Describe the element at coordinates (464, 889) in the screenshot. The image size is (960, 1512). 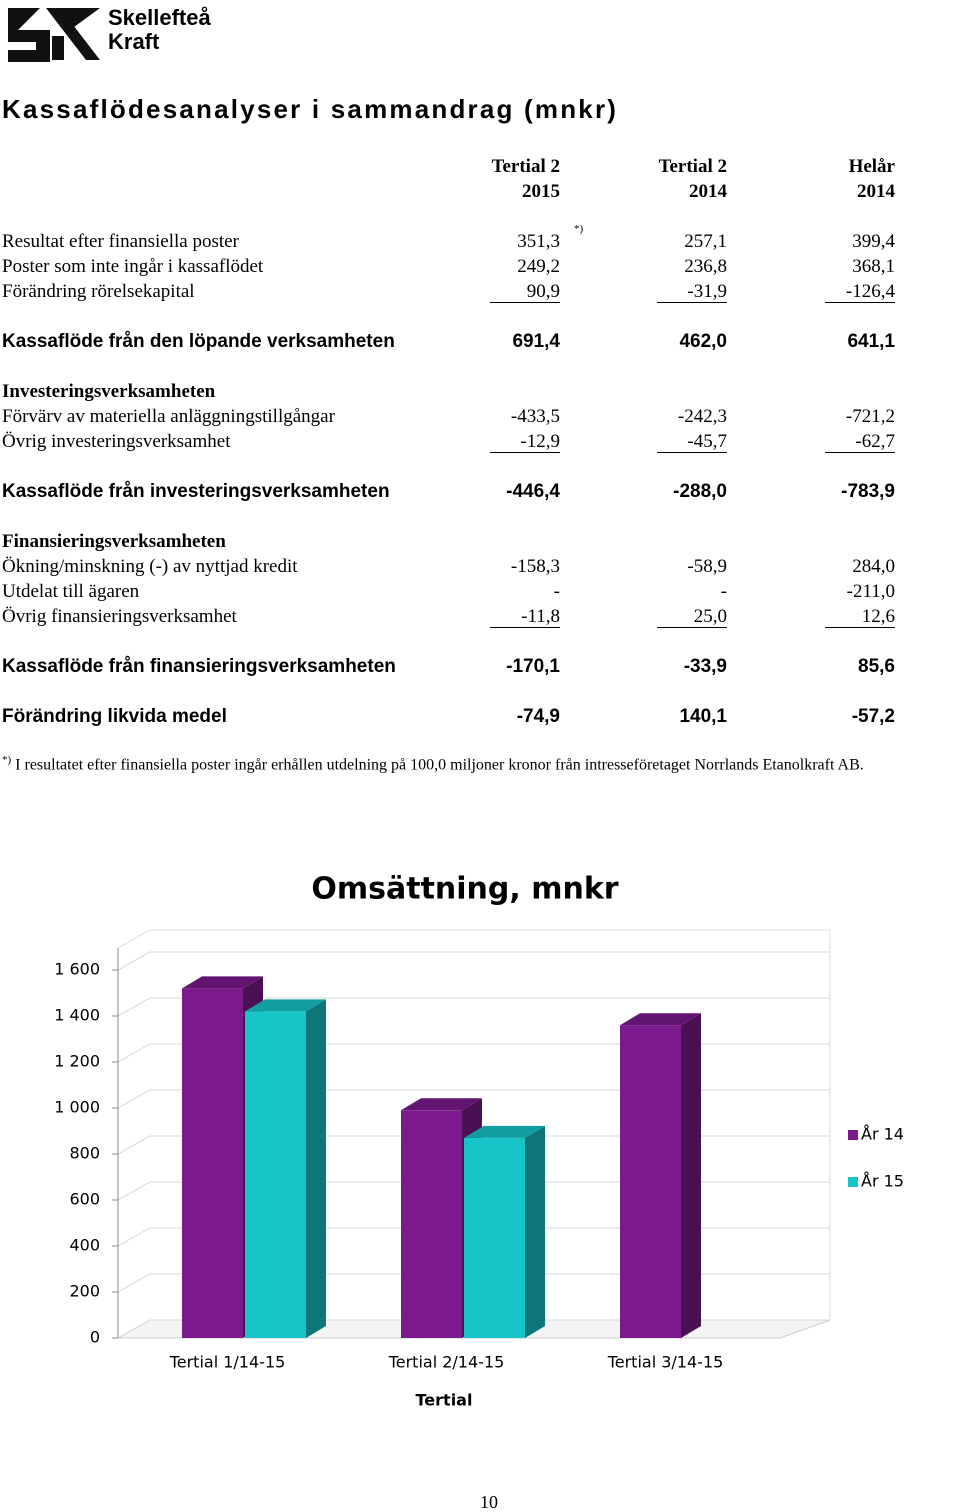
I see `chart-title: Omsättning, mnkr` at that location.